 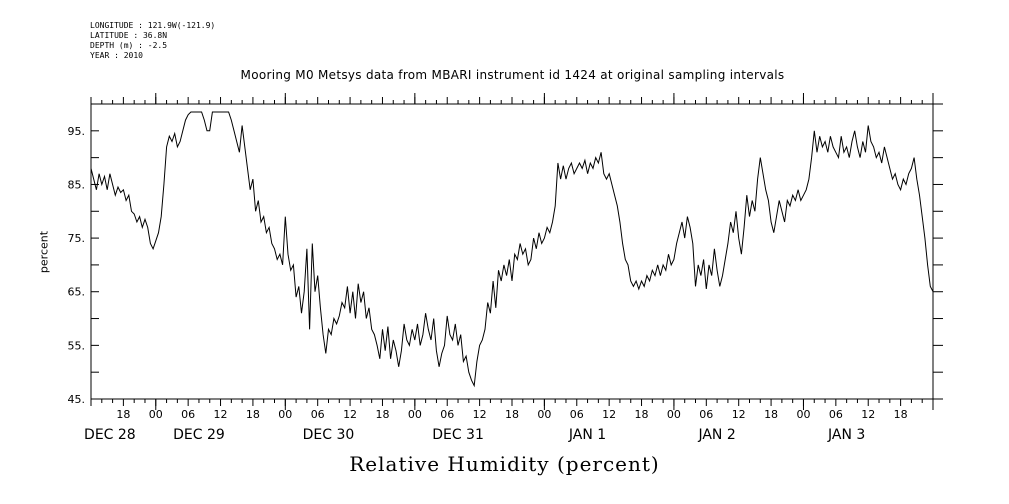 What do you see at coordinates (329, 435) in the screenshot?
I see `x-day-label: DEC 30` at bounding box center [329, 435].